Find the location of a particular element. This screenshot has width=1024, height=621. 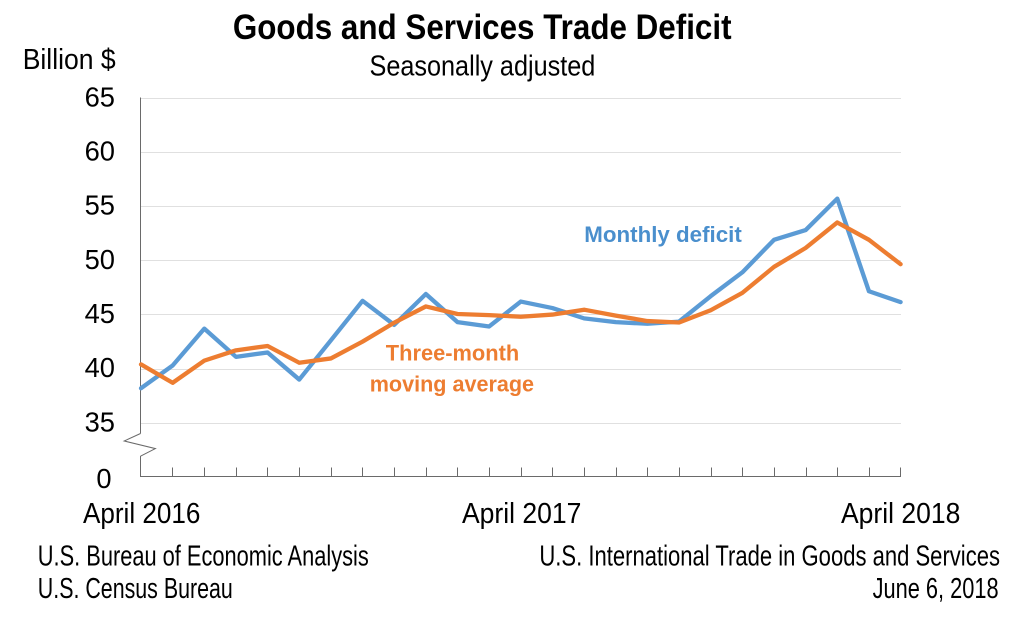

svg-text:Goods and Services Trade Defic: Goods and Services Trade Deficit is located at coordinates (482, 27).